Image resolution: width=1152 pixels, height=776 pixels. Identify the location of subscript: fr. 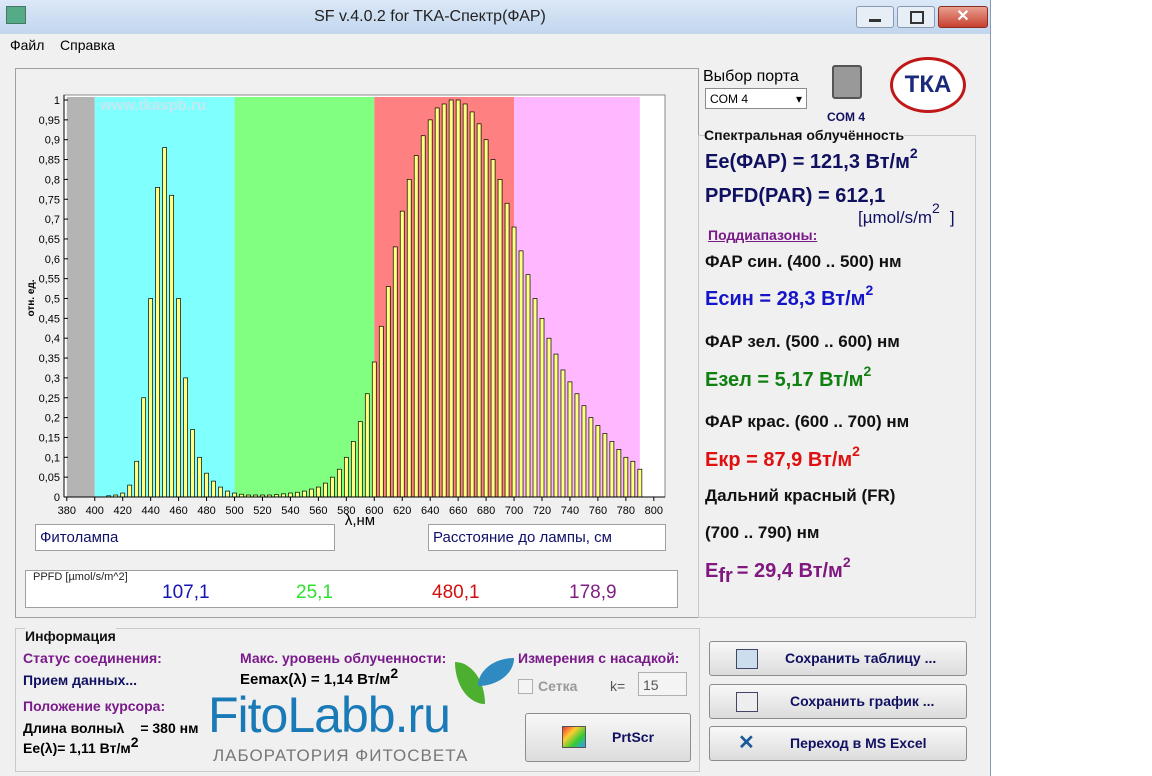
(725, 576).